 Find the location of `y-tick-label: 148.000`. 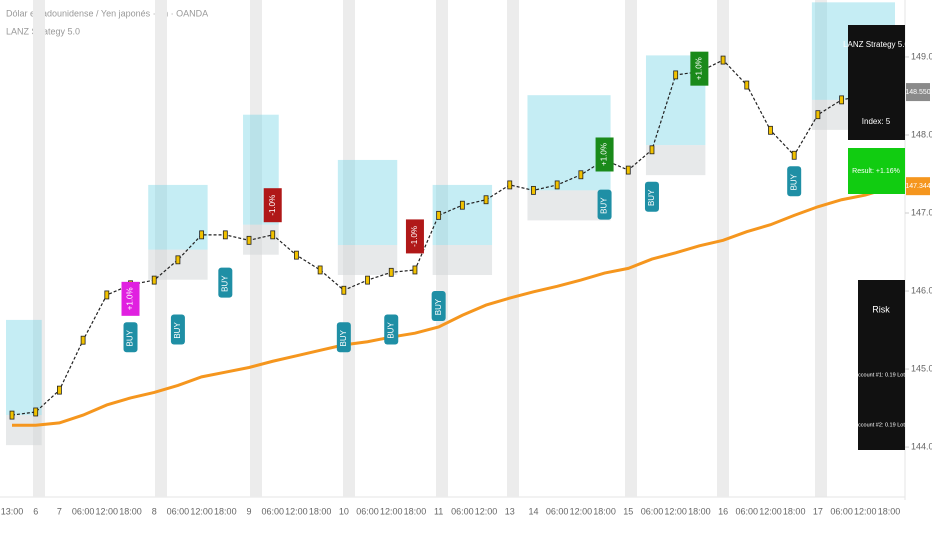

y-tick-label: 148.000 is located at coordinates (921, 134).